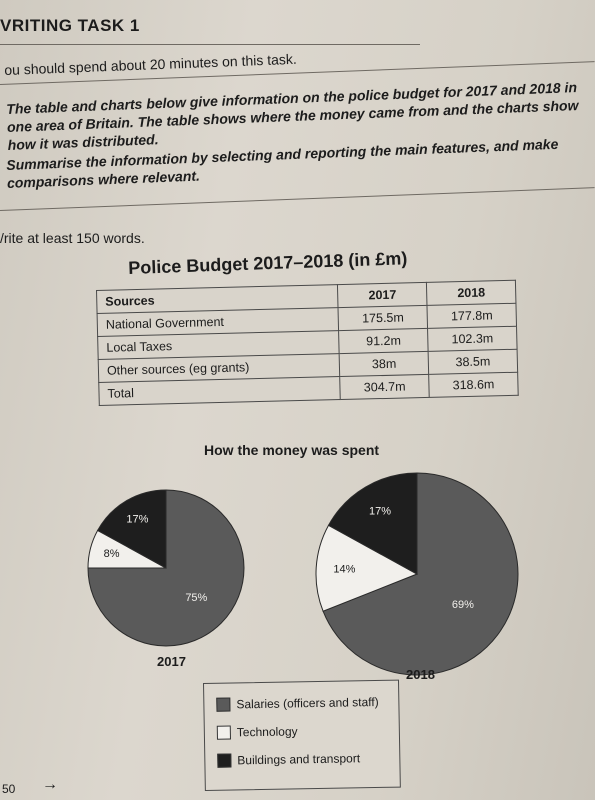  Describe the element at coordinates (473, 385) in the screenshot. I see `table-cell: 318.6m` at that location.